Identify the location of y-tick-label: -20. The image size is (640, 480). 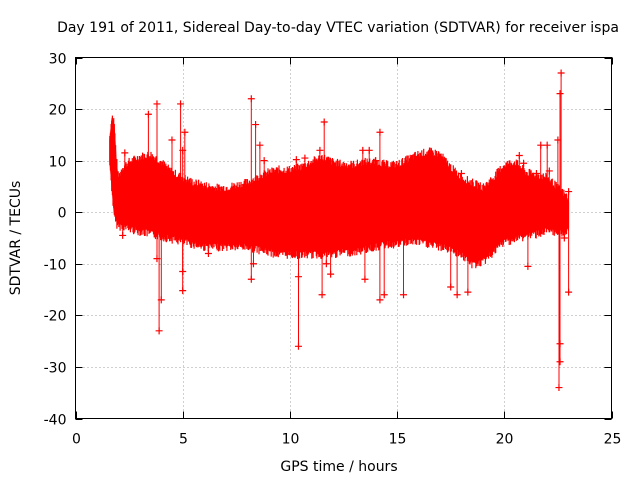
(55, 317).